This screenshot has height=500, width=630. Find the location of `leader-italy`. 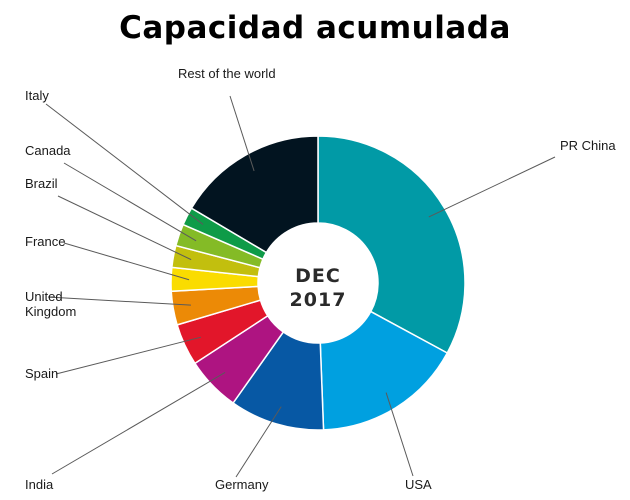

leader-italy is located at coordinates (124, 164).